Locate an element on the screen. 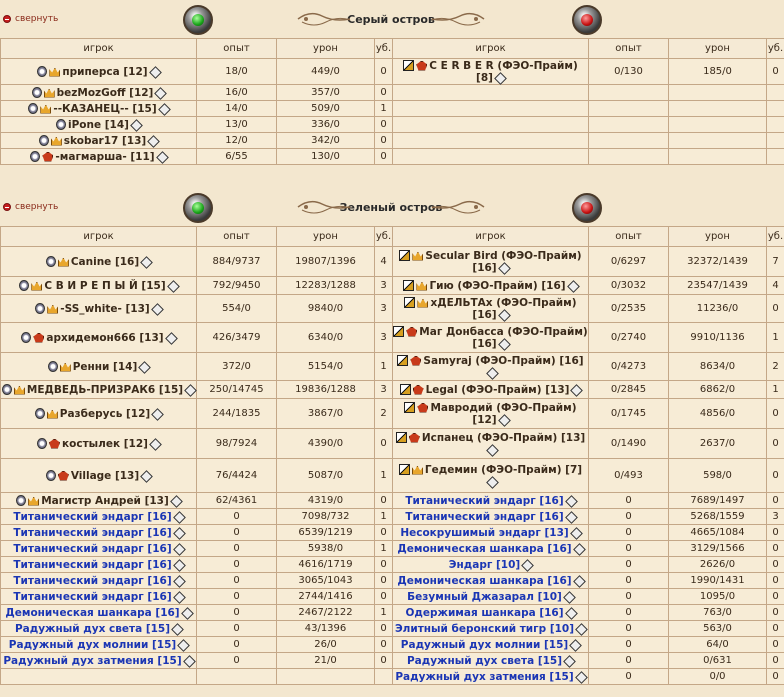 The height and width of the screenshot is (697, 784). player-name-text: Village [13] is located at coordinates (105, 475).